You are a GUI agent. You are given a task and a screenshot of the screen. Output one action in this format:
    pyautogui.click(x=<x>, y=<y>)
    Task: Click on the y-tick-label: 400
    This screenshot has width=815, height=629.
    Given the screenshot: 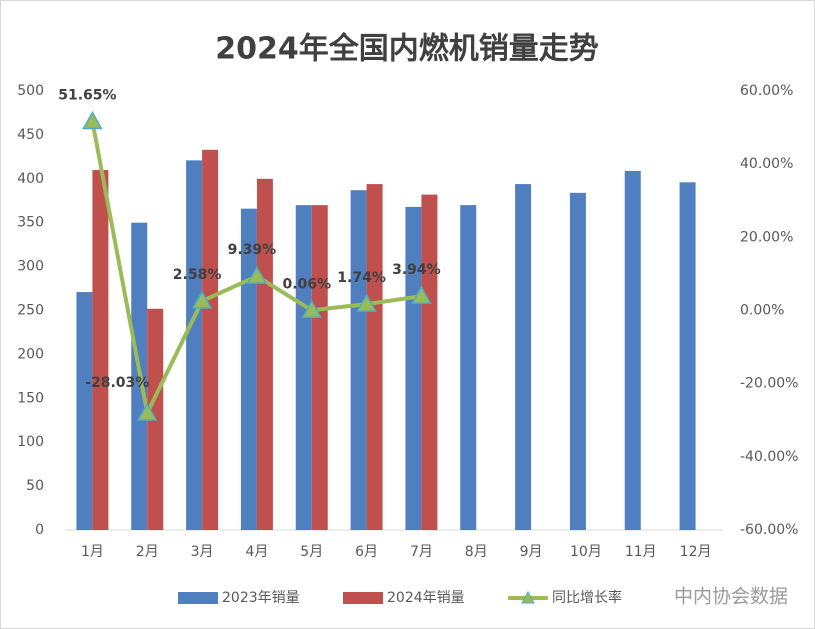 What is the action you would take?
    pyautogui.click(x=30, y=179)
    